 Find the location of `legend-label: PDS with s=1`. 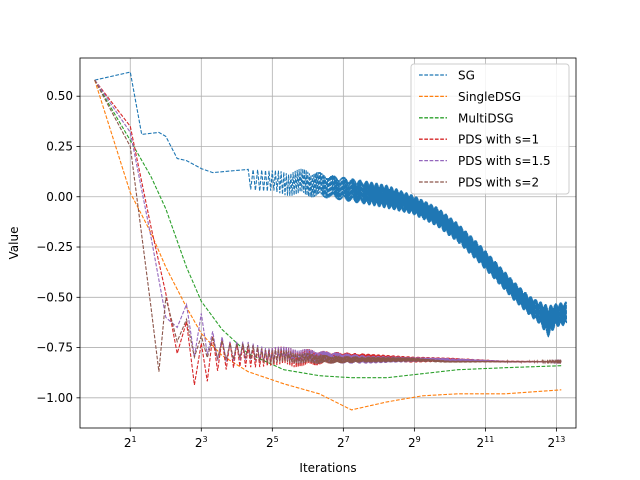

legend-label: PDS with s=1 is located at coordinates (498, 140).